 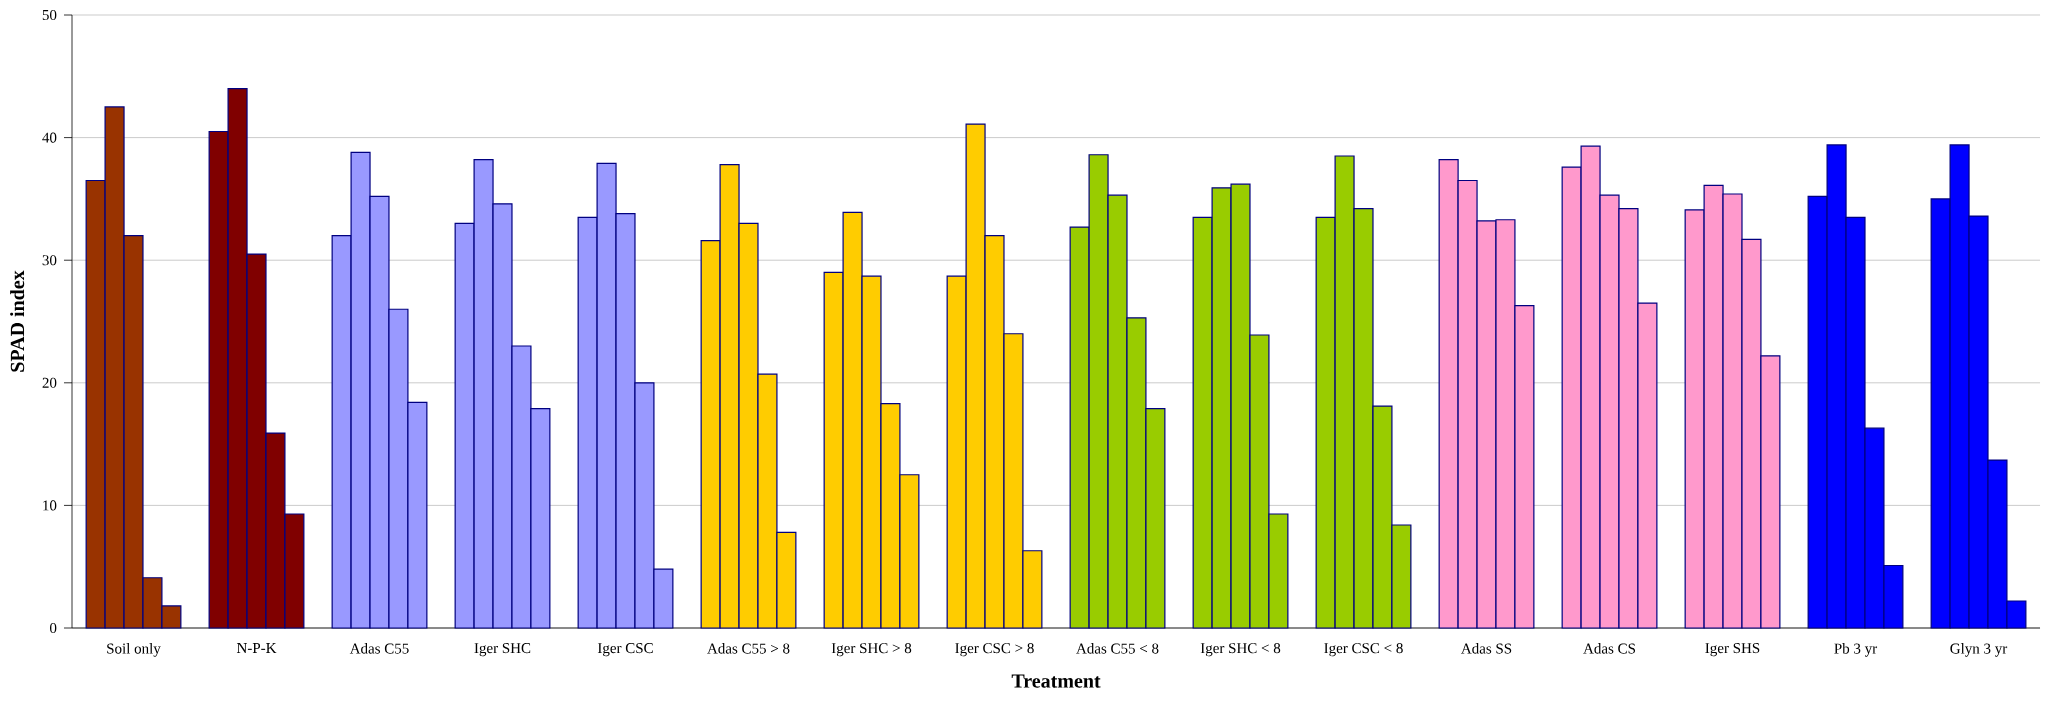 I want to click on y-tick-label: 30, so click(x=49, y=260).